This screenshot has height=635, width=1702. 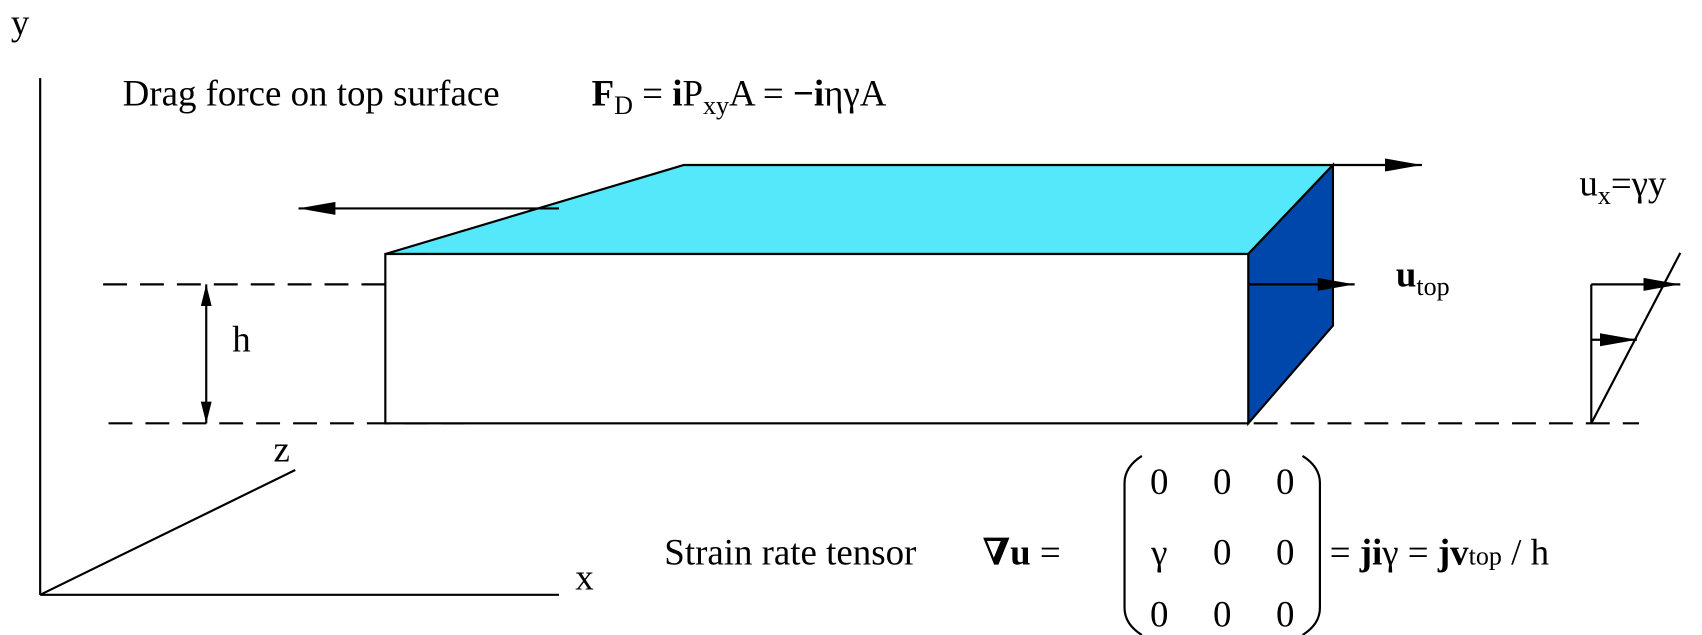 I want to click on strain-rhs: = jiγ = jvtop / h, so click(x=1439, y=551).